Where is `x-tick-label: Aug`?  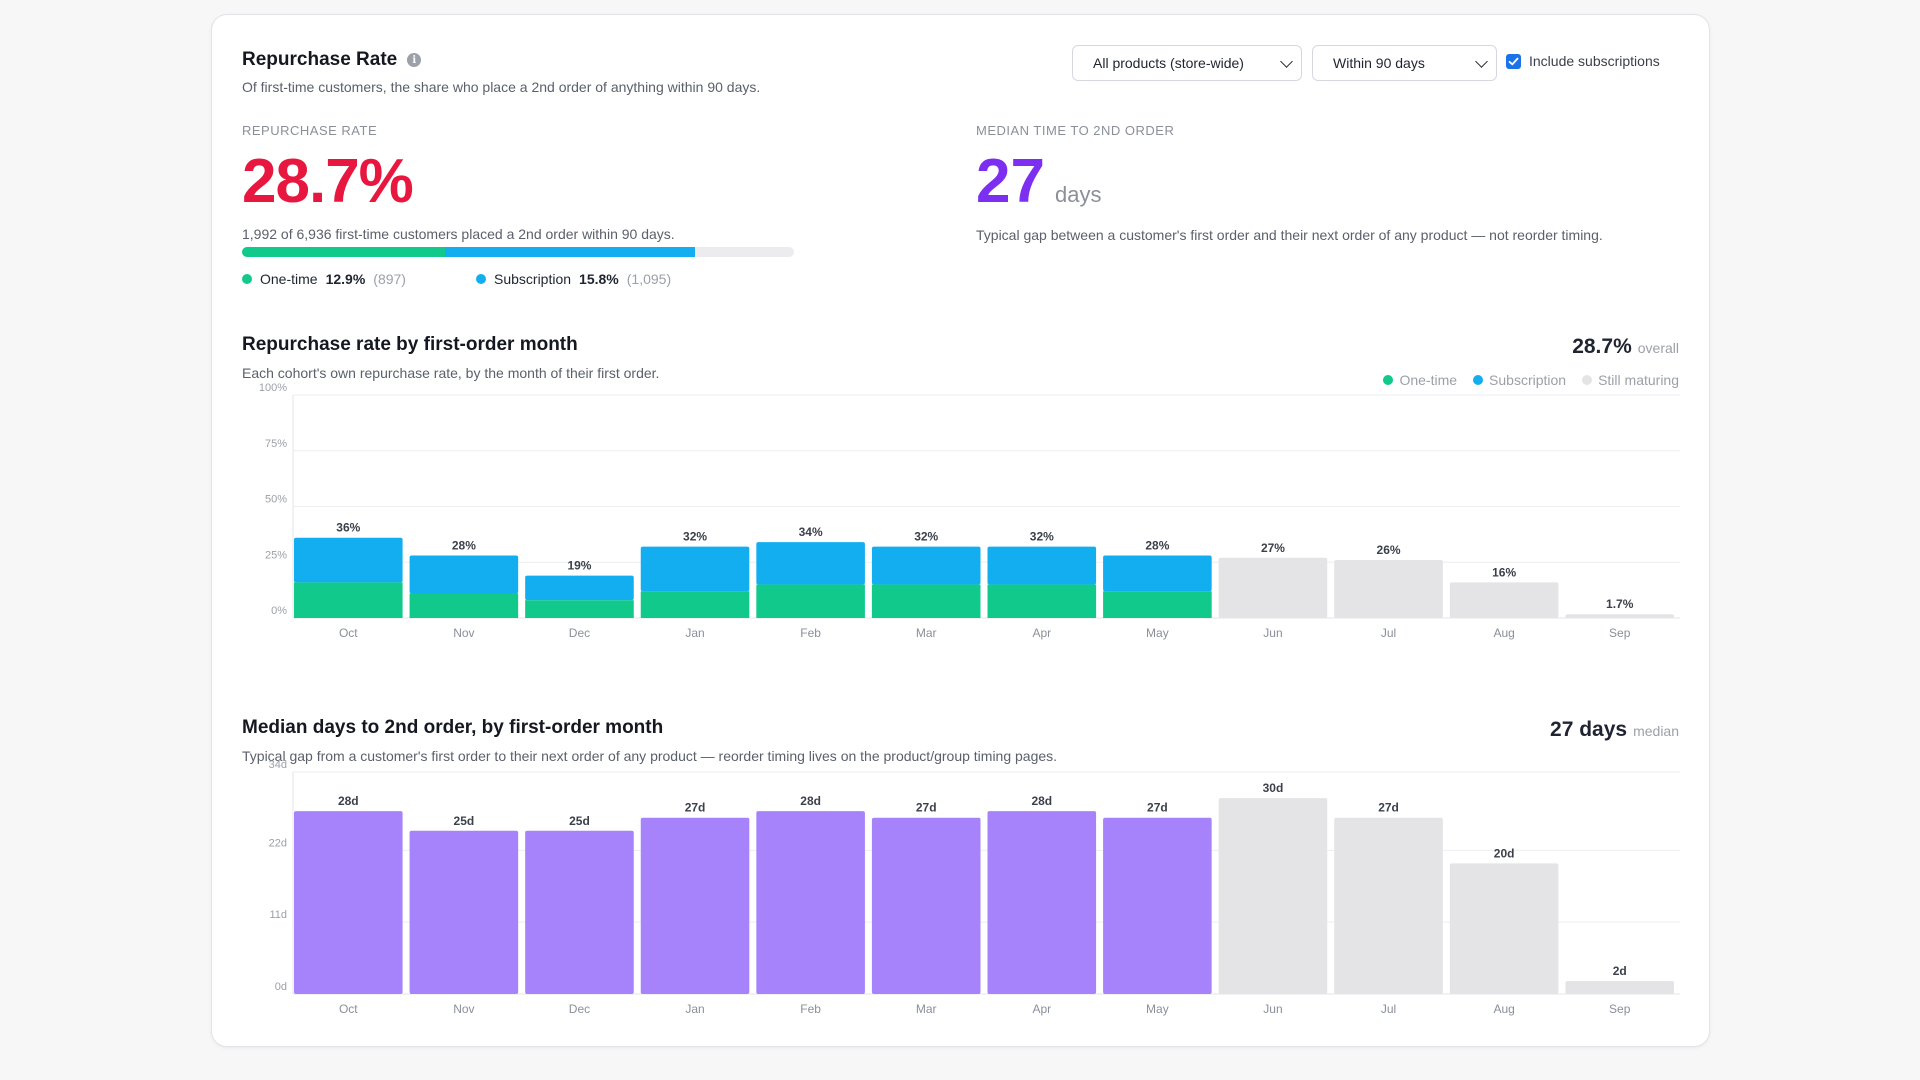
x-tick-label: Aug is located at coordinates (1503, 633).